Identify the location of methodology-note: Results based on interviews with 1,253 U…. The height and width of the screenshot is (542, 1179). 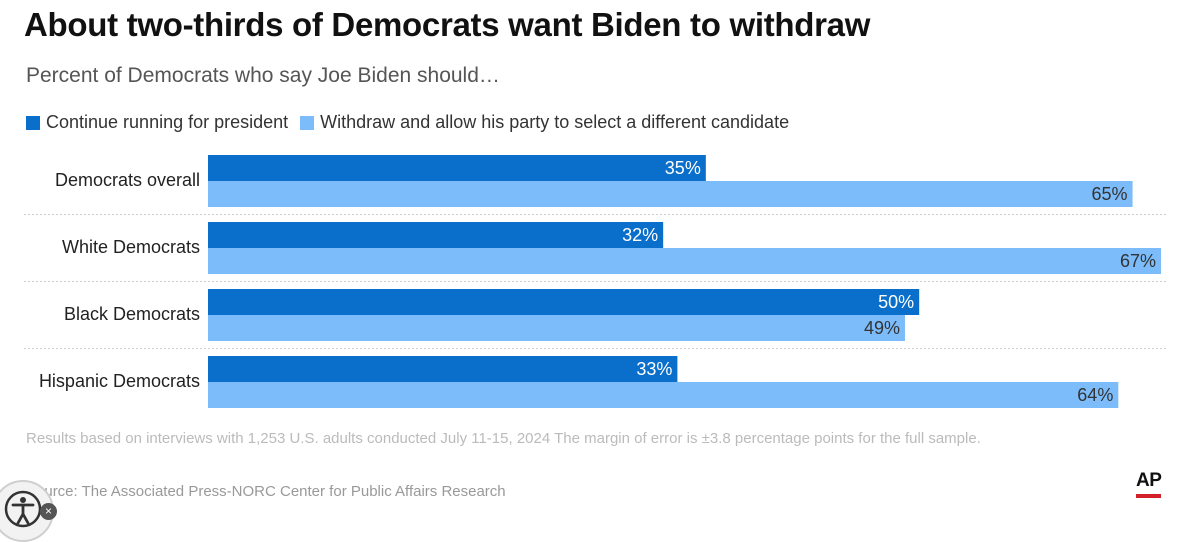
(503, 438).